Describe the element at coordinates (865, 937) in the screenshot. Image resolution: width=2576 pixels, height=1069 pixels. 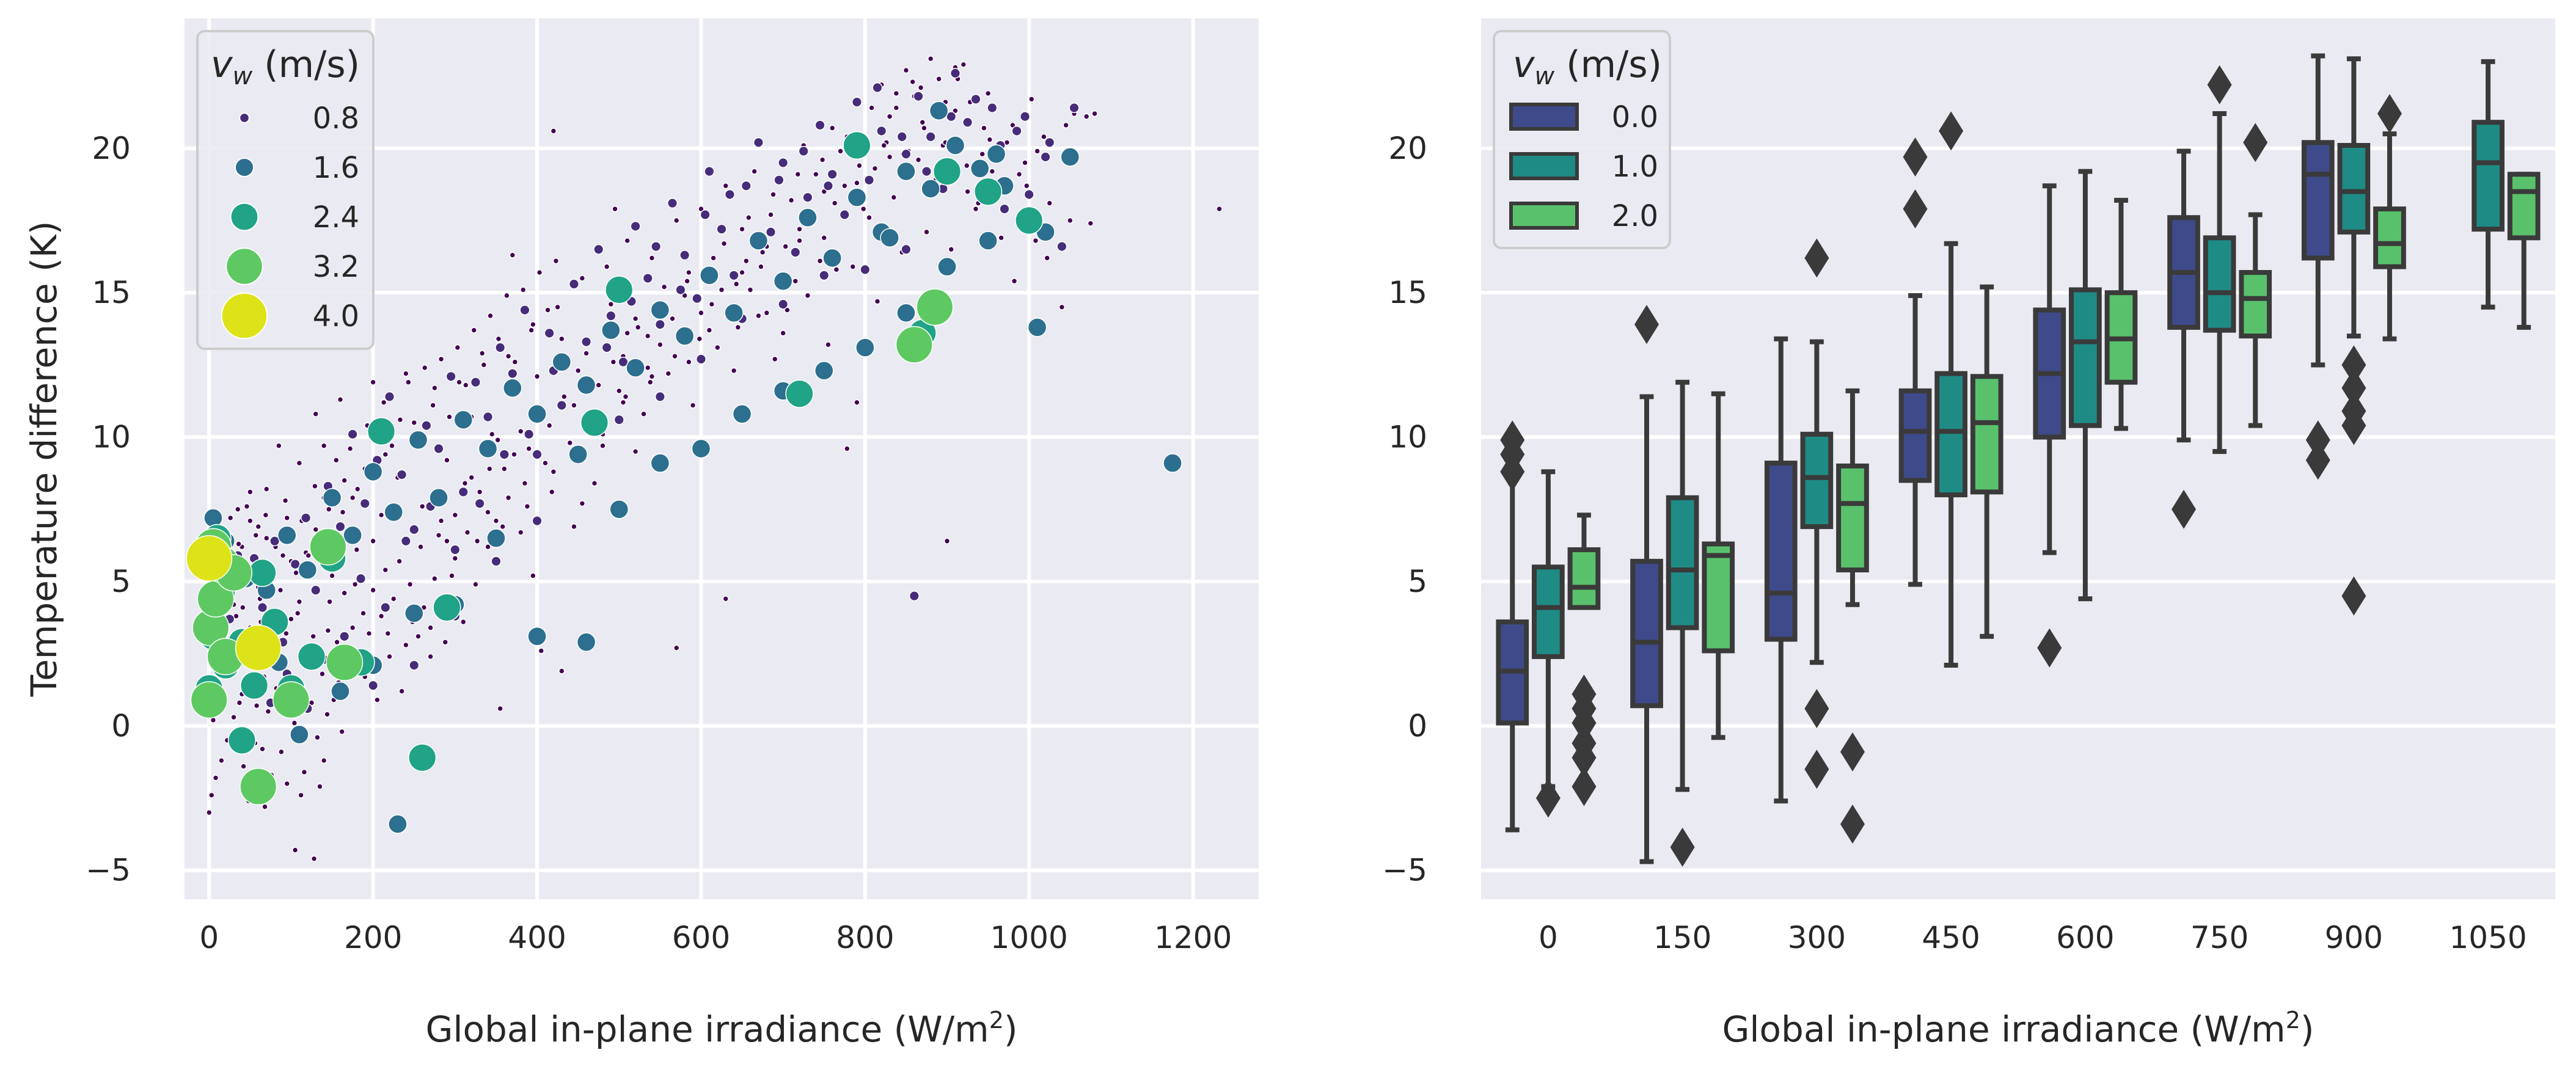
I see `scatter-x-tick-label: 800` at that location.